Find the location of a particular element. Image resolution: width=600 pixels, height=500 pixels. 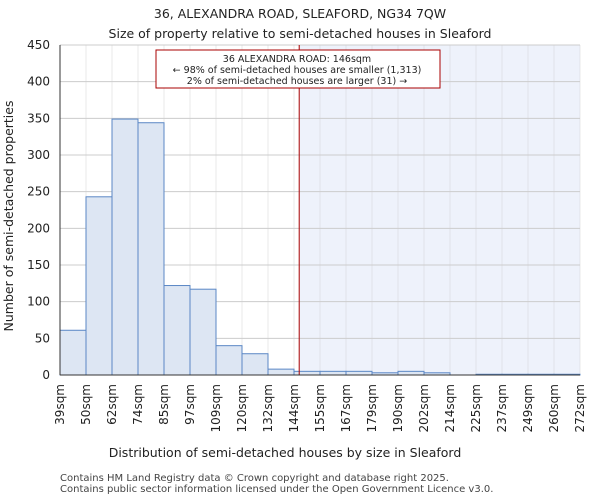

x-tick-label: 50sqm is located at coordinates (86, 404).